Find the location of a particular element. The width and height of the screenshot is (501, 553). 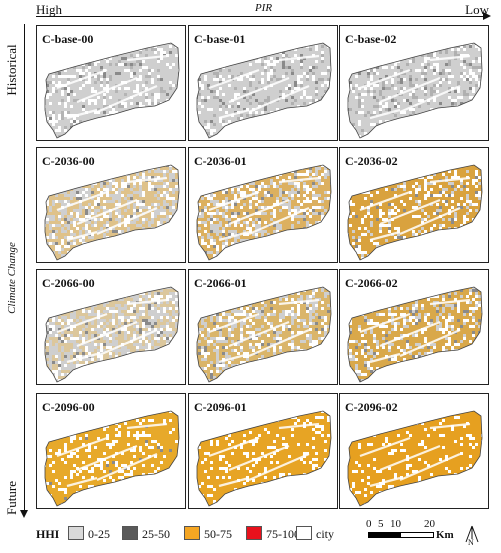

scale-tick-20: 20 is located at coordinates (429, 524).